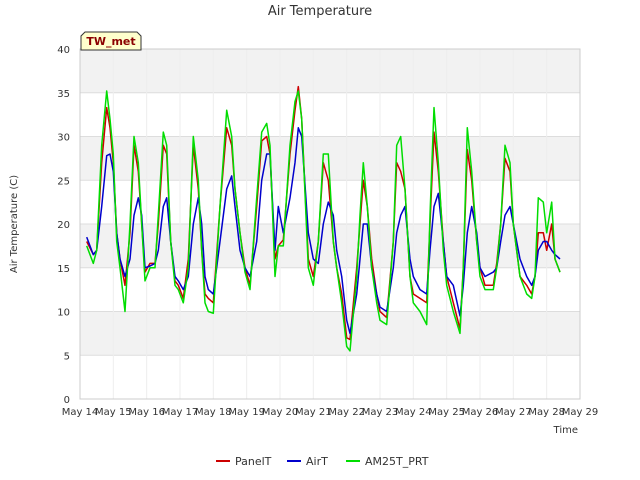 The width and height of the screenshot is (640, 480). I want to click on x-tick-label: May 24, so click(413, 412).